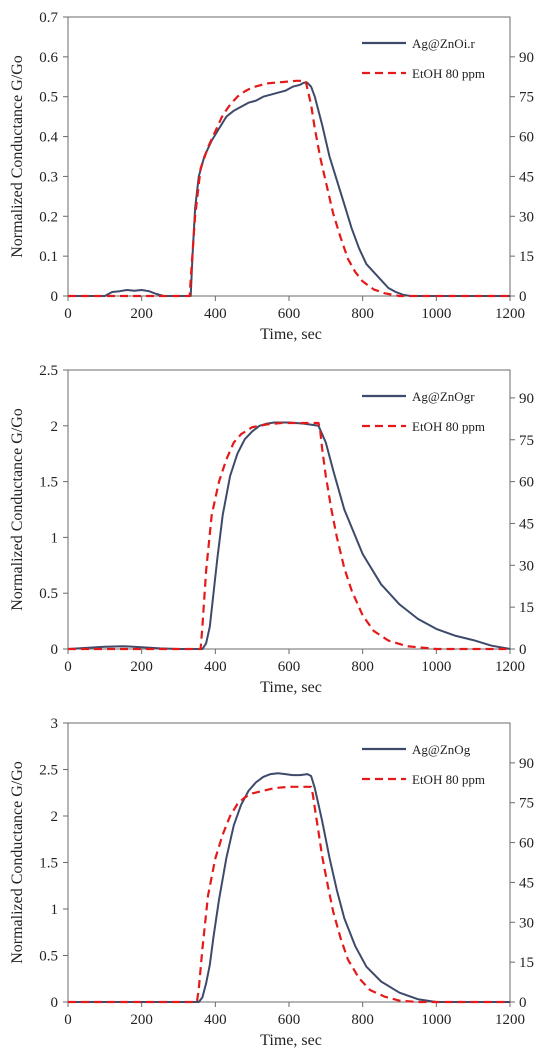 Image resolution: width=550 pixels, height=1057 pixels. I want to click on y-tick-label: 0.2, so click(48, 217).